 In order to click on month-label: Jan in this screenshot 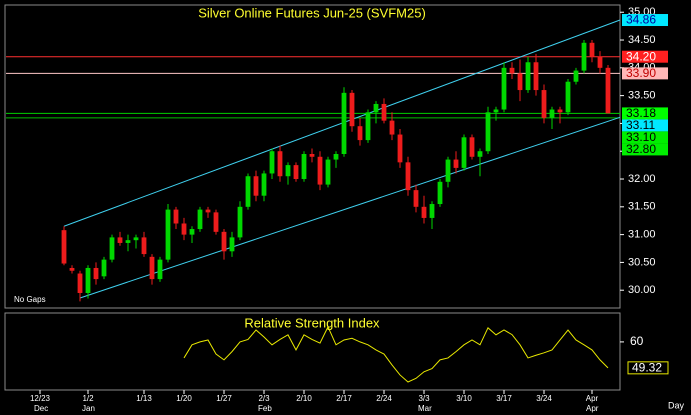, I will do `click(88, 408)`.